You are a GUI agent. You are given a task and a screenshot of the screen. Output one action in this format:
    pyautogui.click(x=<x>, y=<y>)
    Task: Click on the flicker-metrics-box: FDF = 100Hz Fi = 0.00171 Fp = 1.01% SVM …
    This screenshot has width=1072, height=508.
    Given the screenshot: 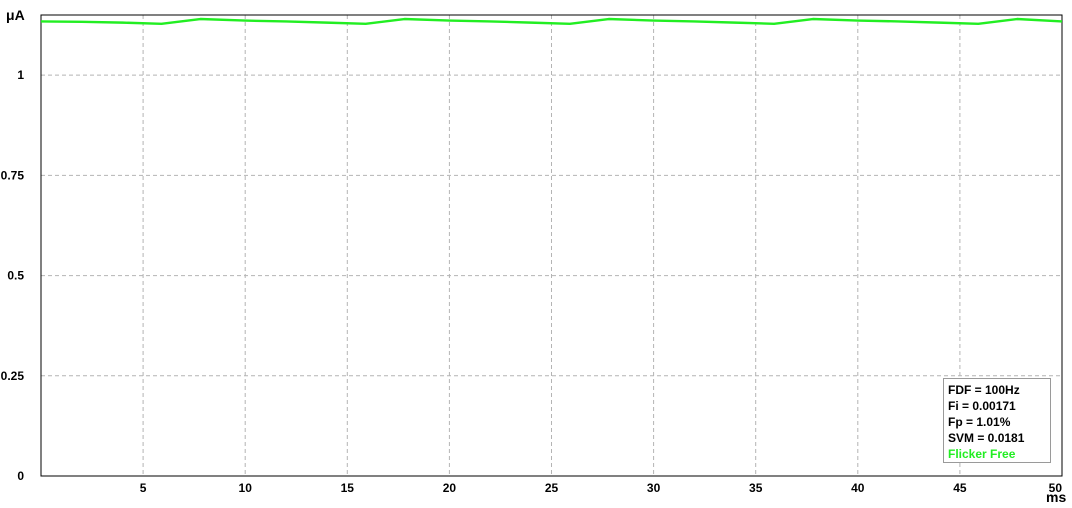 What is the action you would take?
    pyautogui.click(x=997, y=420)
    